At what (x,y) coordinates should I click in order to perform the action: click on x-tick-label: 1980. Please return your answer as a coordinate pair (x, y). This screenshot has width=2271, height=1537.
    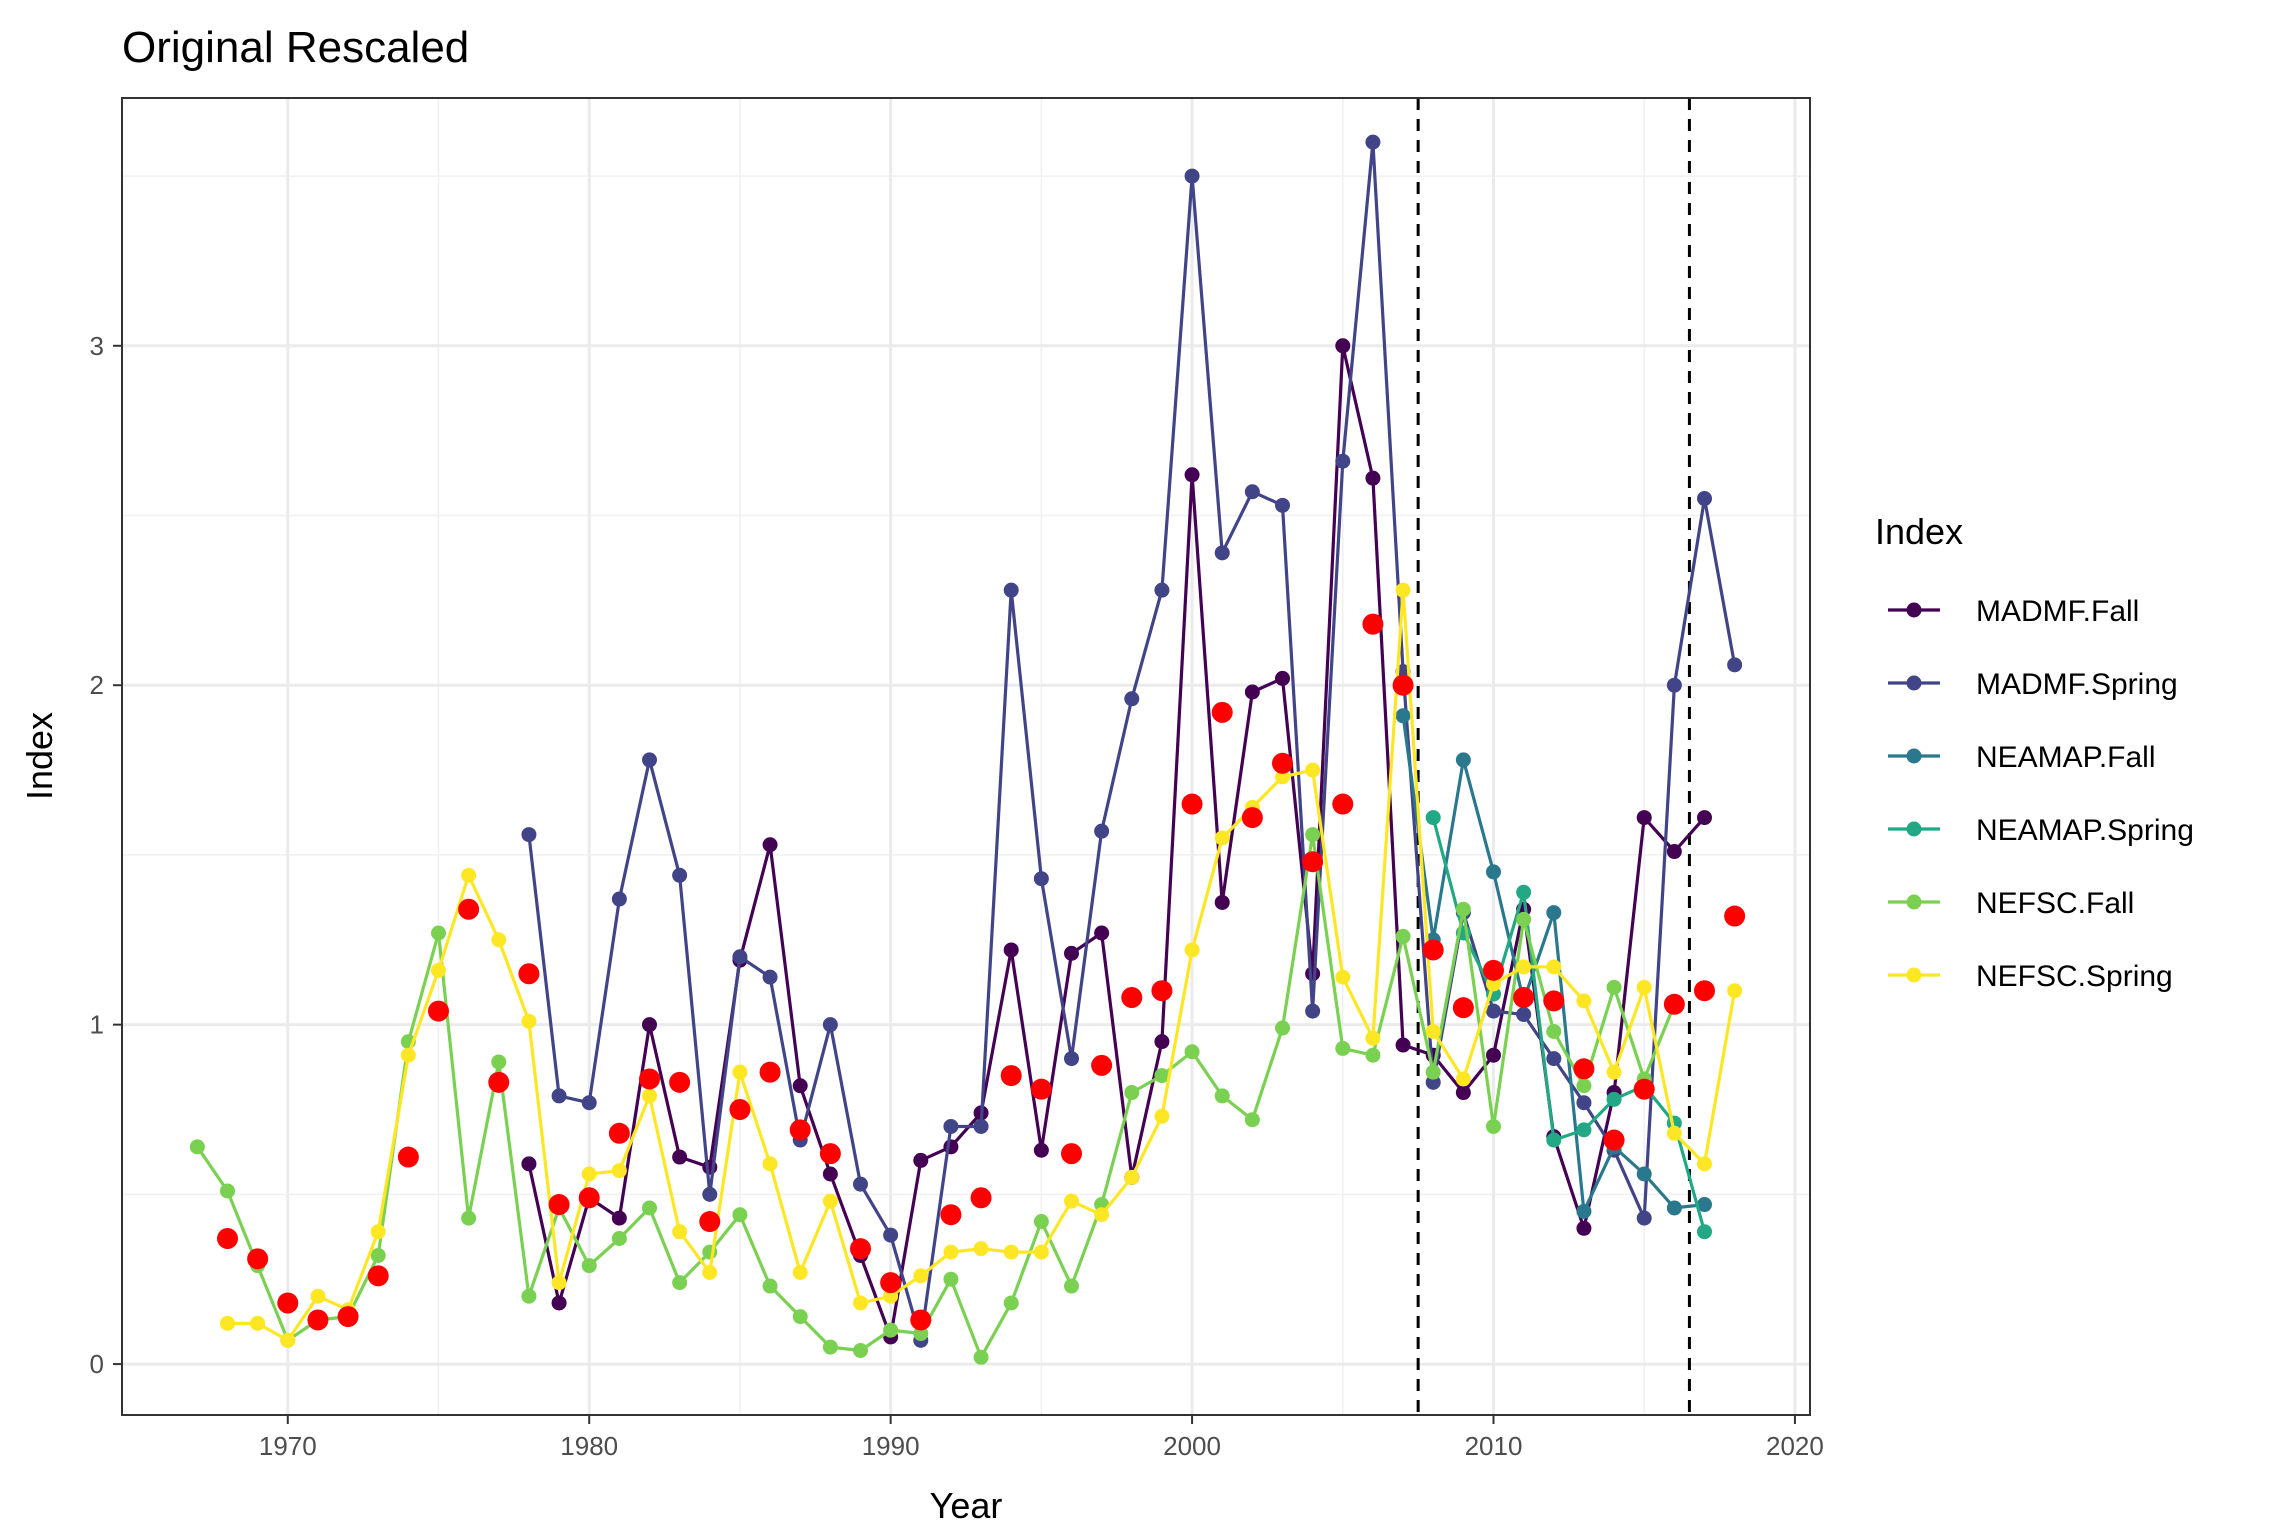
    Looking at the image, I should click on (589, 1446).